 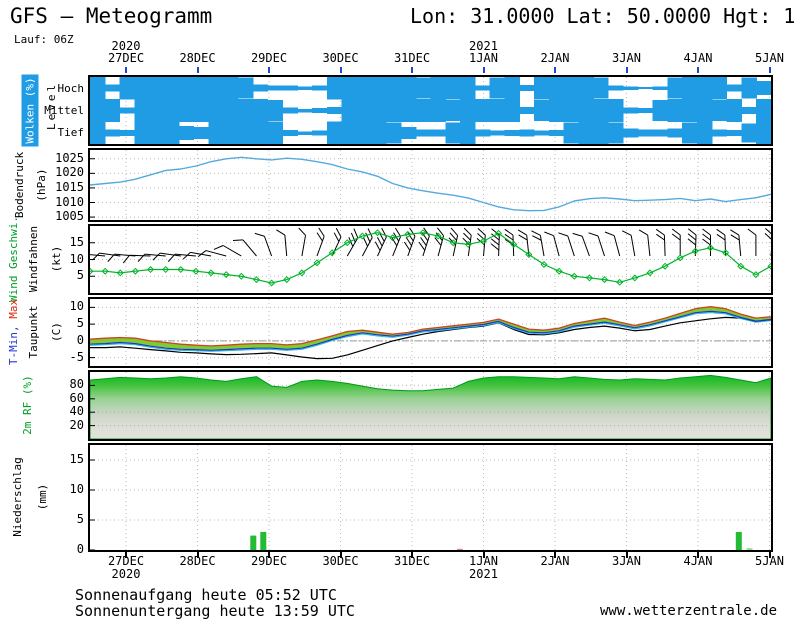 What do you see at coordinates (69, 186) in the screenshot?
I see `y-tick-label: 1015` at bounding box center [69, 186].